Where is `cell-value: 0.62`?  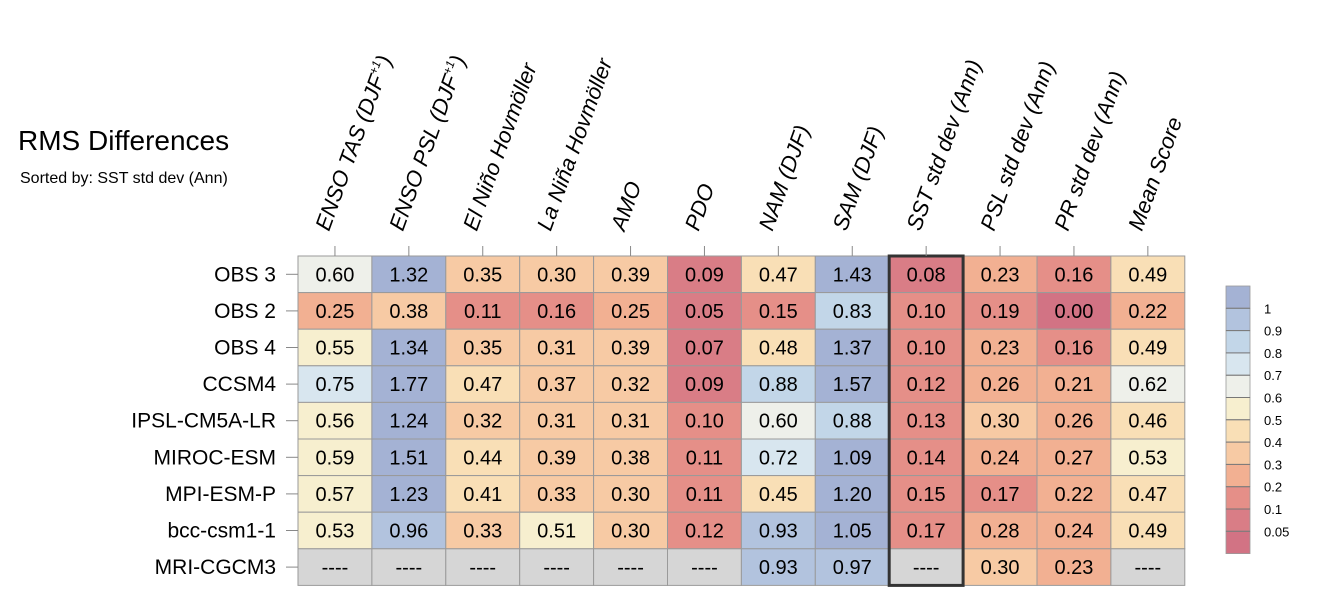 cell-value: 0.62 is located at coordinates (1147, 385).